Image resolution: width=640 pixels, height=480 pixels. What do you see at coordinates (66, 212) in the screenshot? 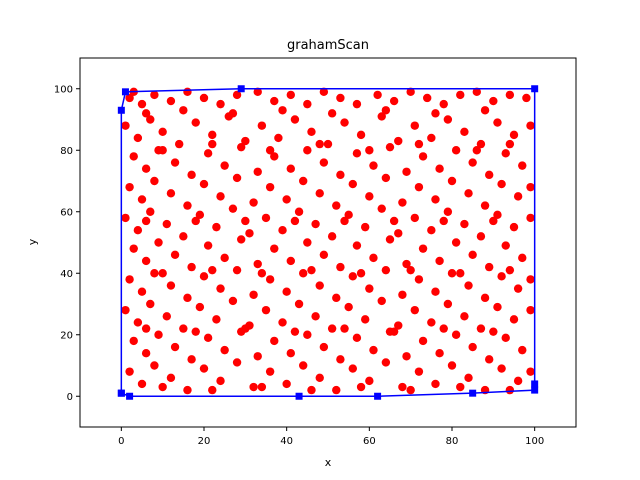
I see `y-tick-label: 60` at bounding box center [66, 212].